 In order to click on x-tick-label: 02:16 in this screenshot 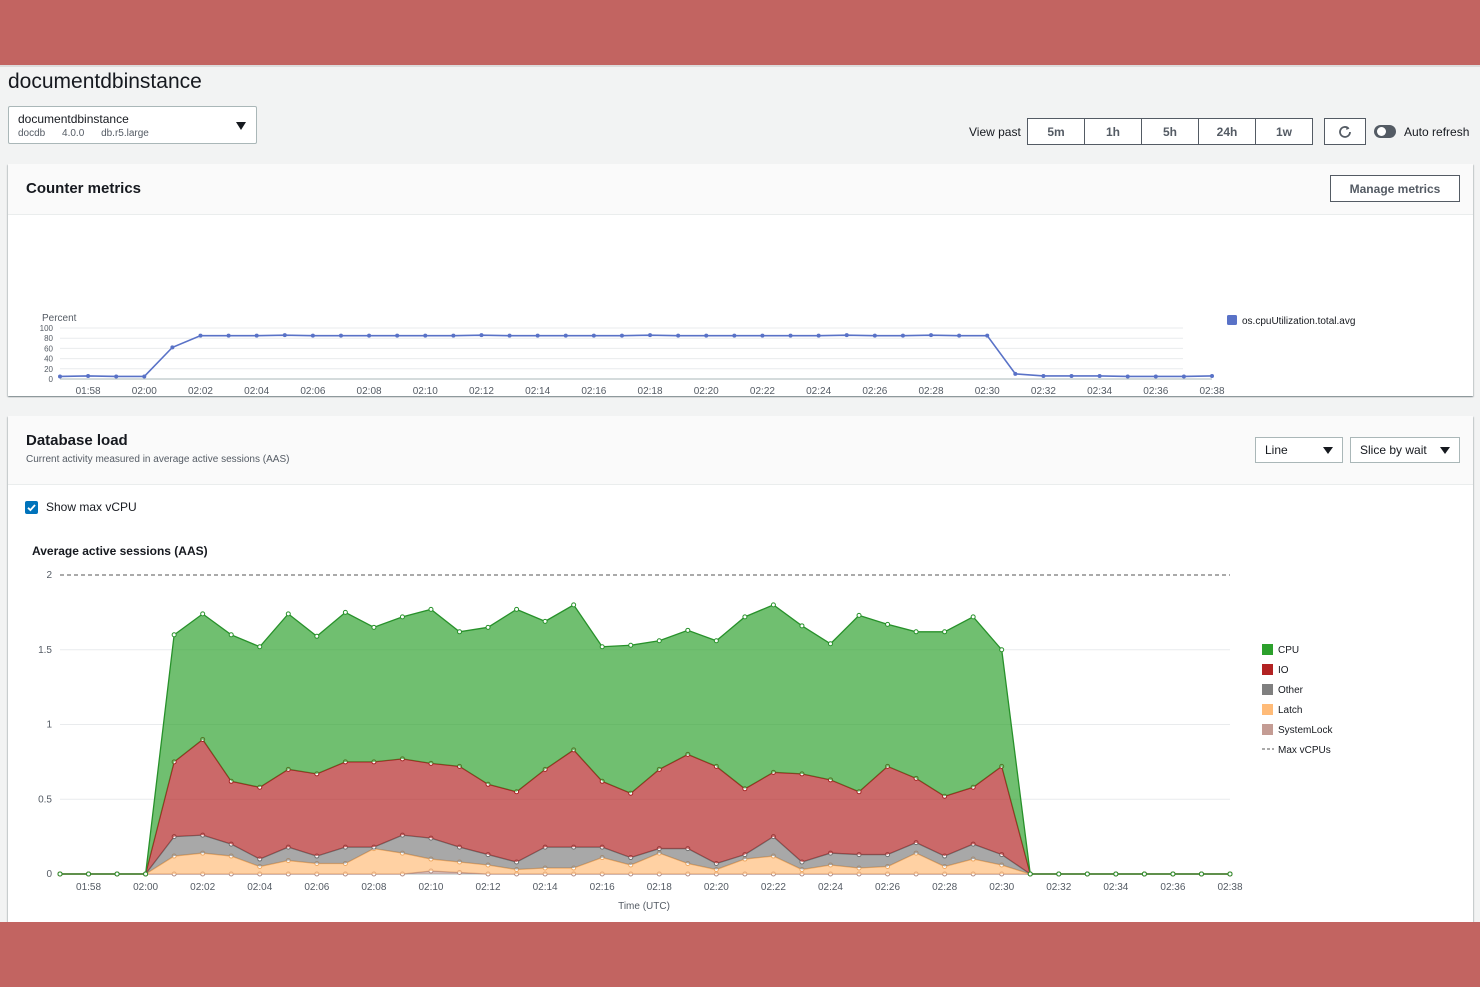, I will do `click(602, 887)`.